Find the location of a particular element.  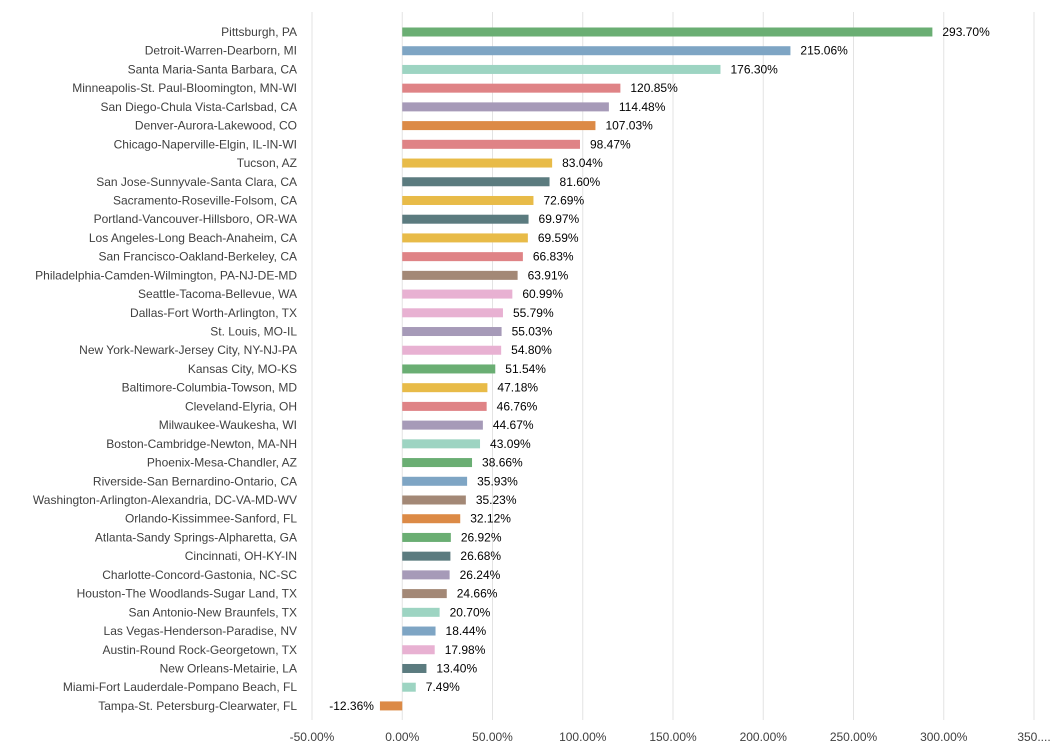

data-label: 81.60% is located at coordinates (580, 182).